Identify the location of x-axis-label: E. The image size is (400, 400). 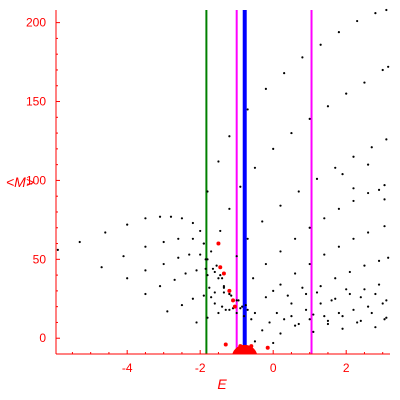
(222, 384).